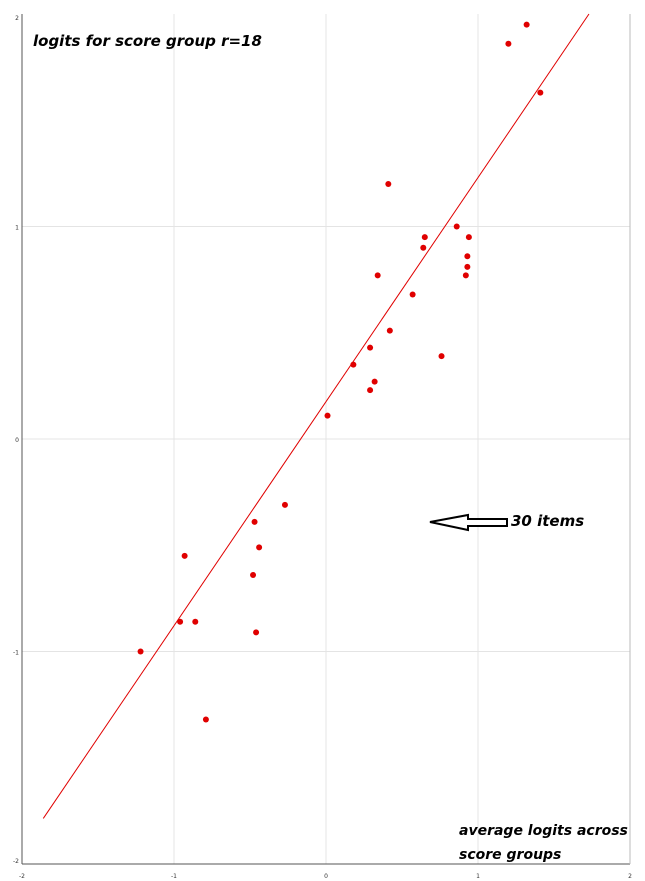 The width and height of the screenshot is (645, 881). Describe the element at coordinates (22, 876) in the screenshot. I see `x-tick-label: -2` at that location.